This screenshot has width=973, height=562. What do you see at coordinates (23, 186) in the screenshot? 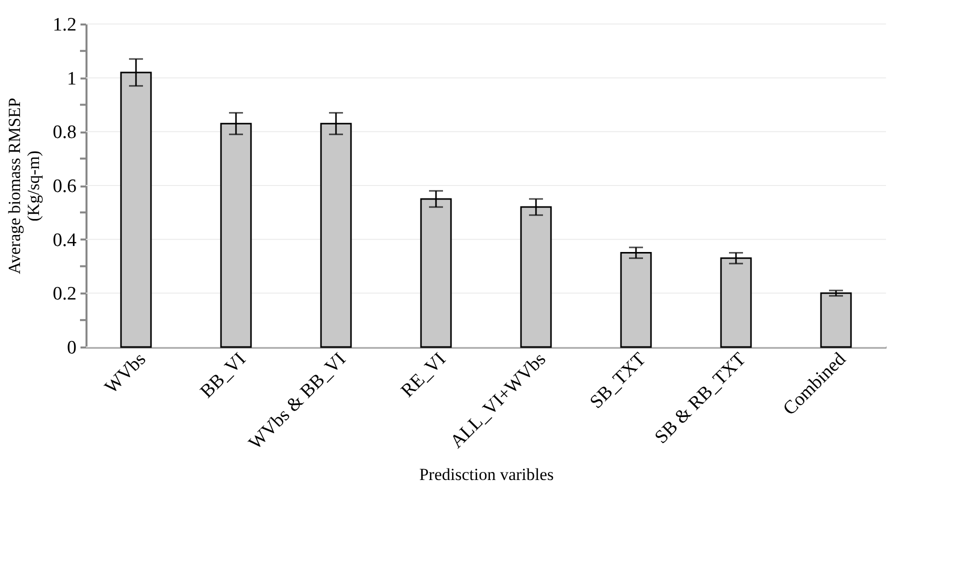
I see `y-axis-title: Average biomass RMSEP (Kg/sq-m)` at bounding box center [23, 186].